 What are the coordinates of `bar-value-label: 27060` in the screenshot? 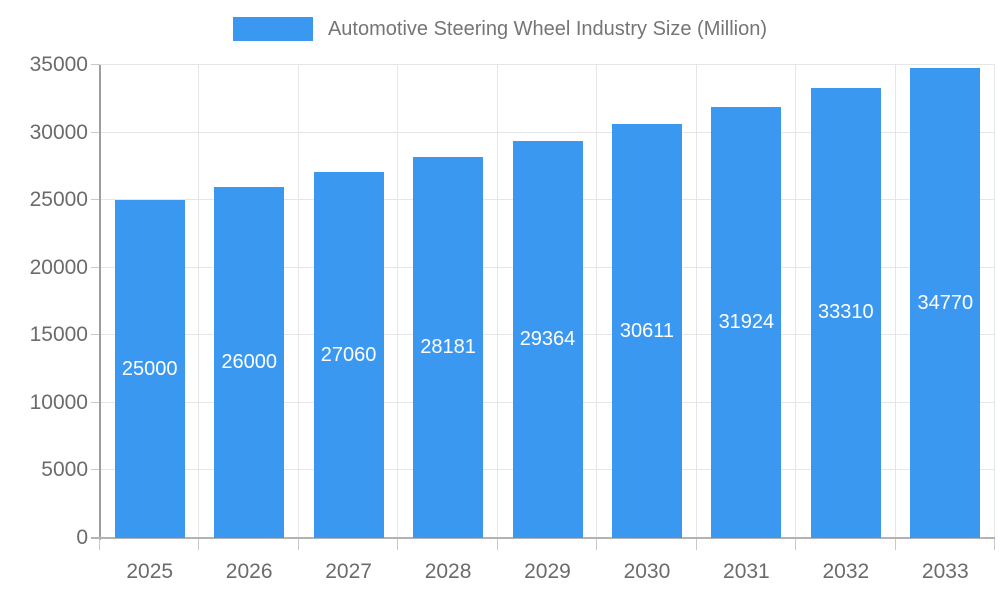 It's located at (348, 354).